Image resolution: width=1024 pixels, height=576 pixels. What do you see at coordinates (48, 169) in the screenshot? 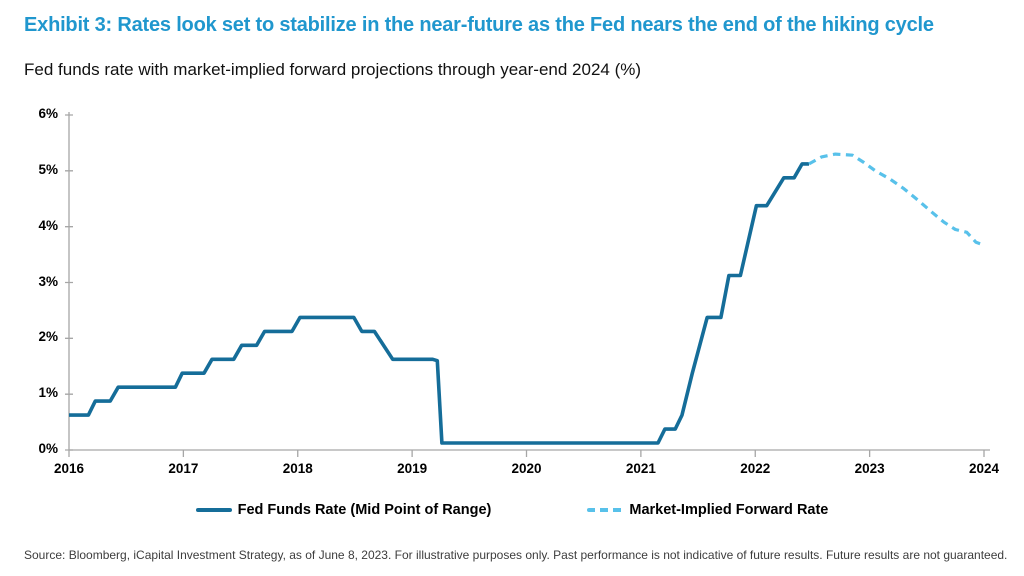
I see `y-tick-5pct: 5%` at bounding box center [48, 169].